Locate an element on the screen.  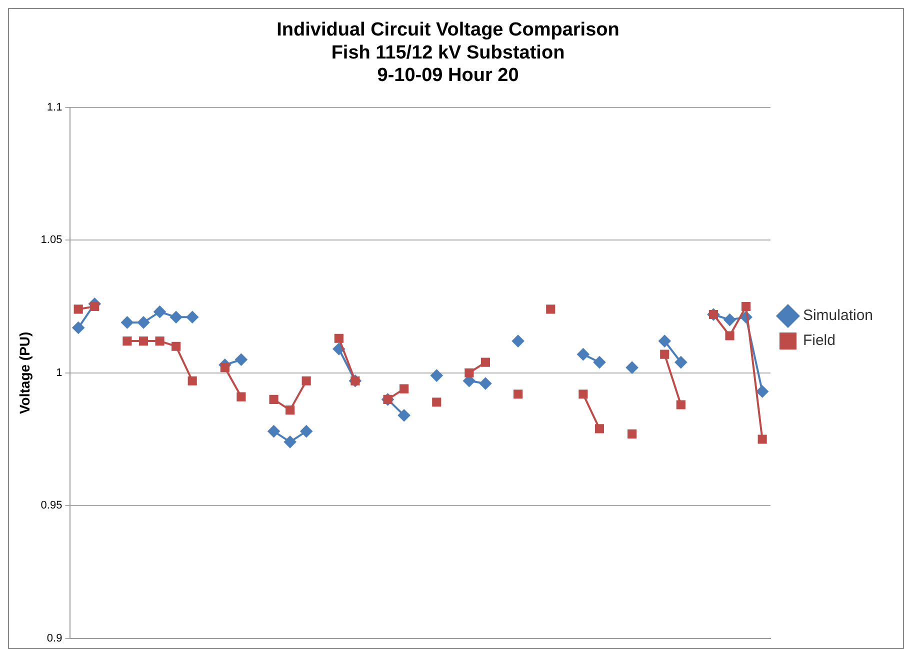
legend-label: Field is located at coordinates (819, 341).